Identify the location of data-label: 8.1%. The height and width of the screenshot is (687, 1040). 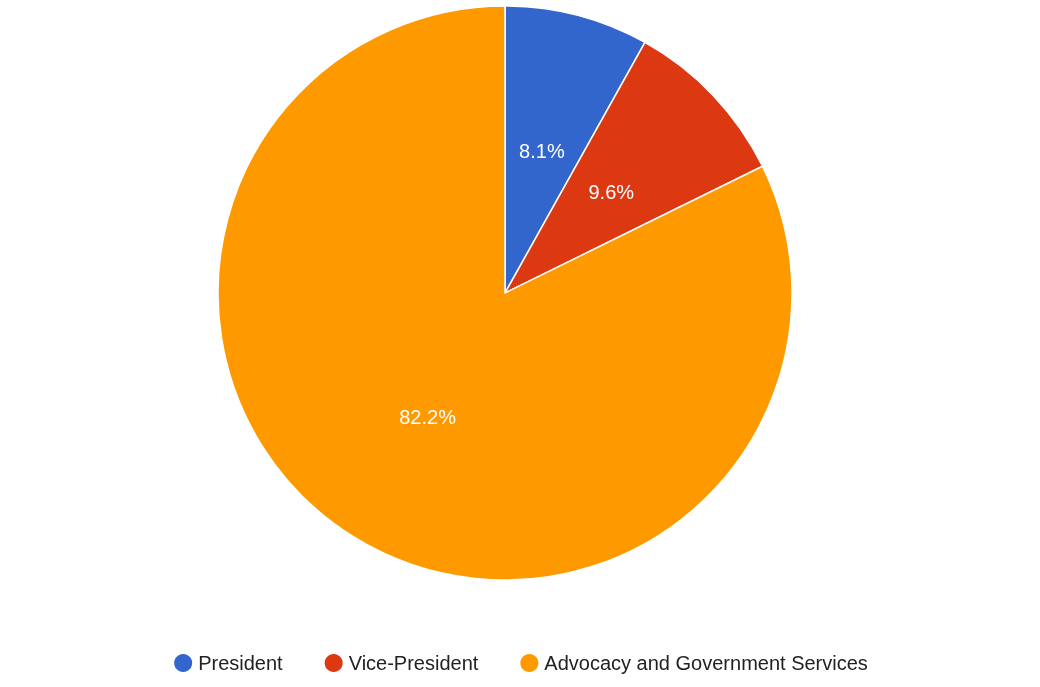
(542, 151).